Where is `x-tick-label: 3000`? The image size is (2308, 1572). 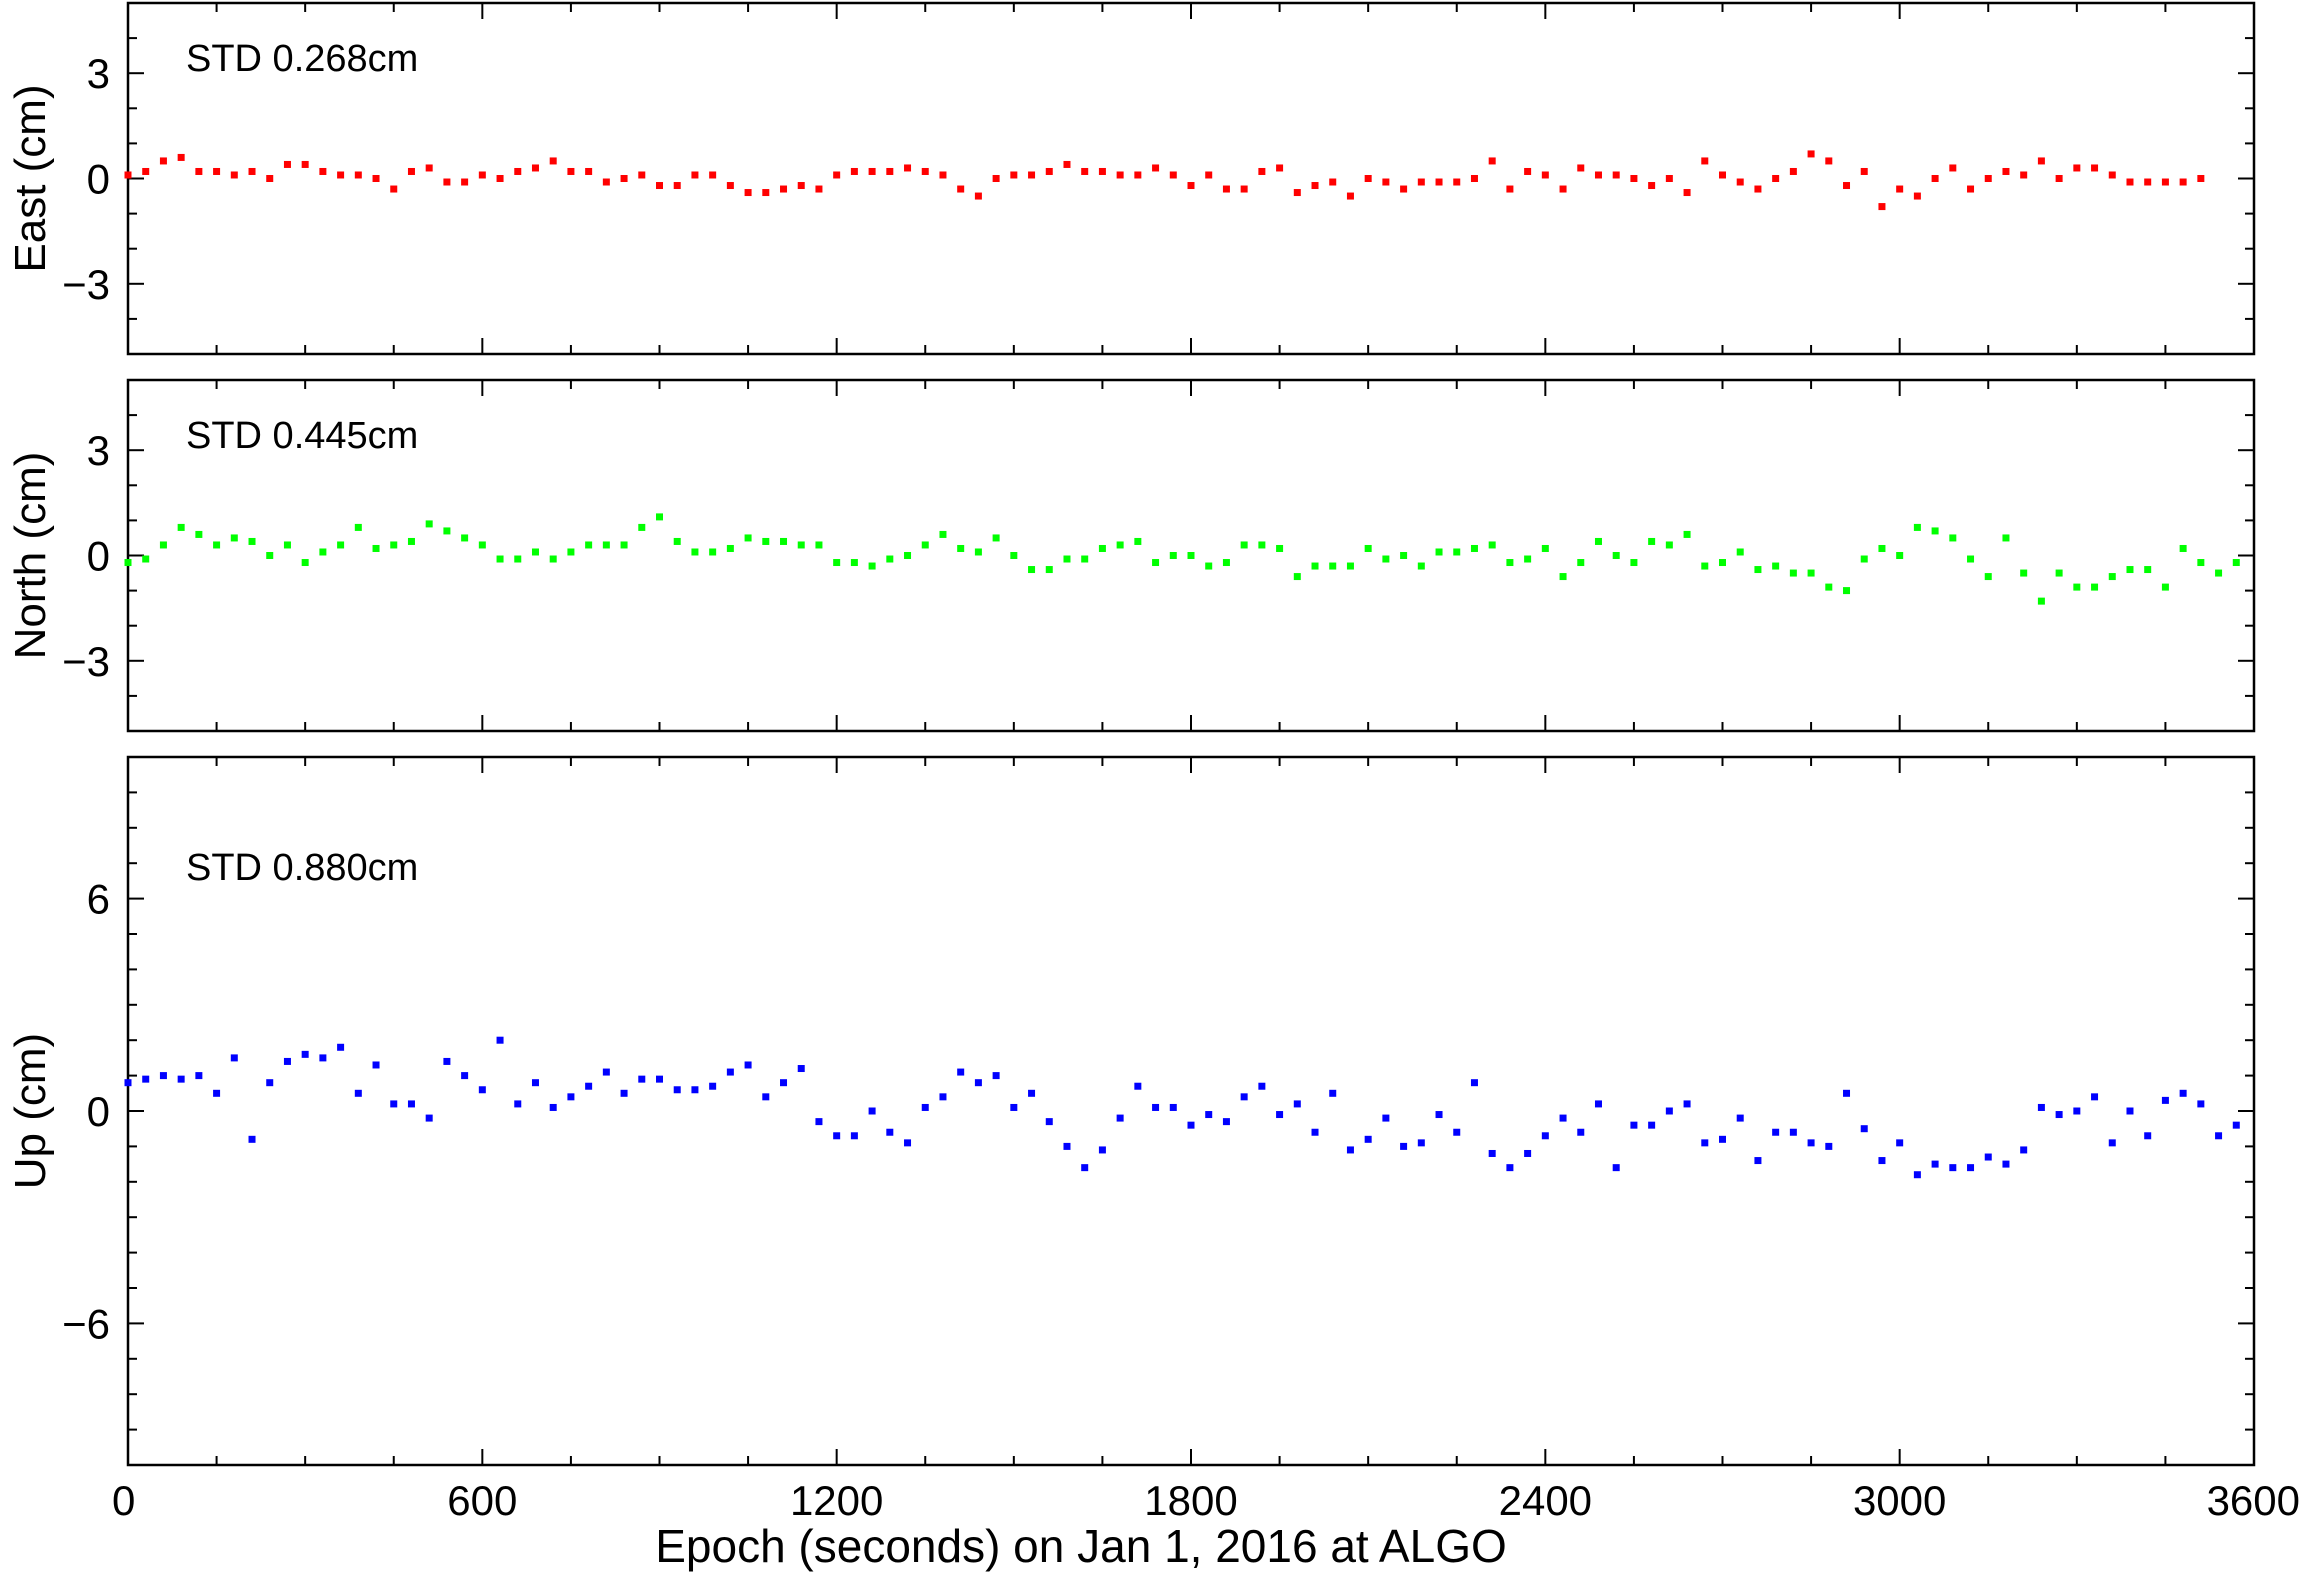 x-tick-label: 3000 is located at coordinates (1899, 1500).